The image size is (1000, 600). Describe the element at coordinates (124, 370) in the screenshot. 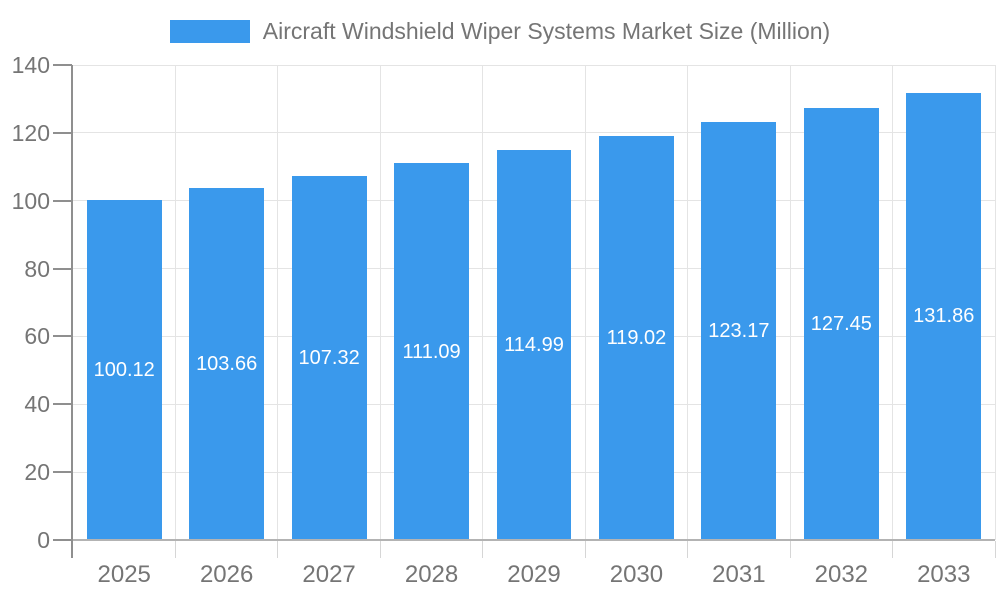

I see `bar-2025` at that location.